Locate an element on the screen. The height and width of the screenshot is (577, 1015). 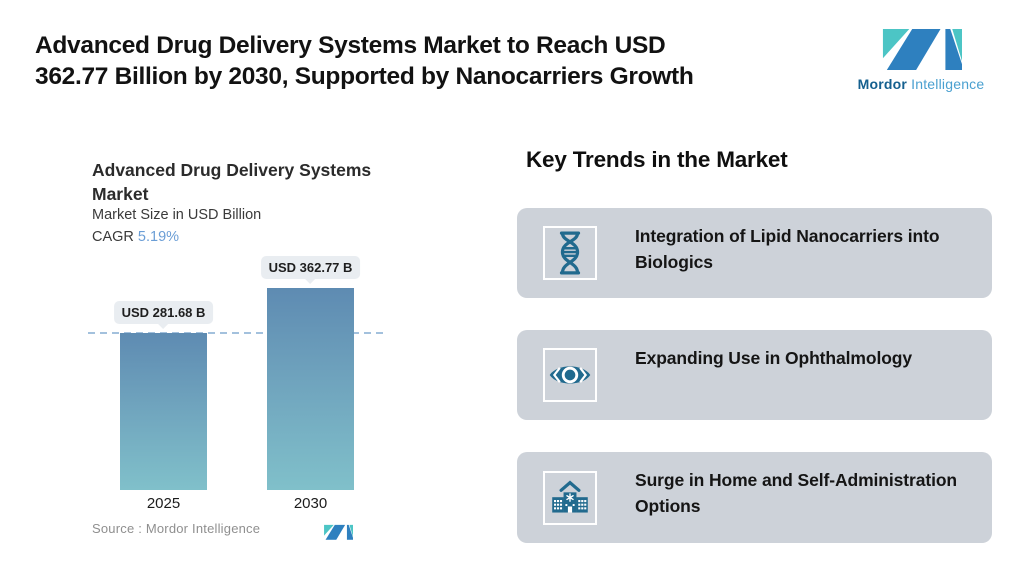
brand-logo: Mordor Intelligence is located at coordinates (921, 58).